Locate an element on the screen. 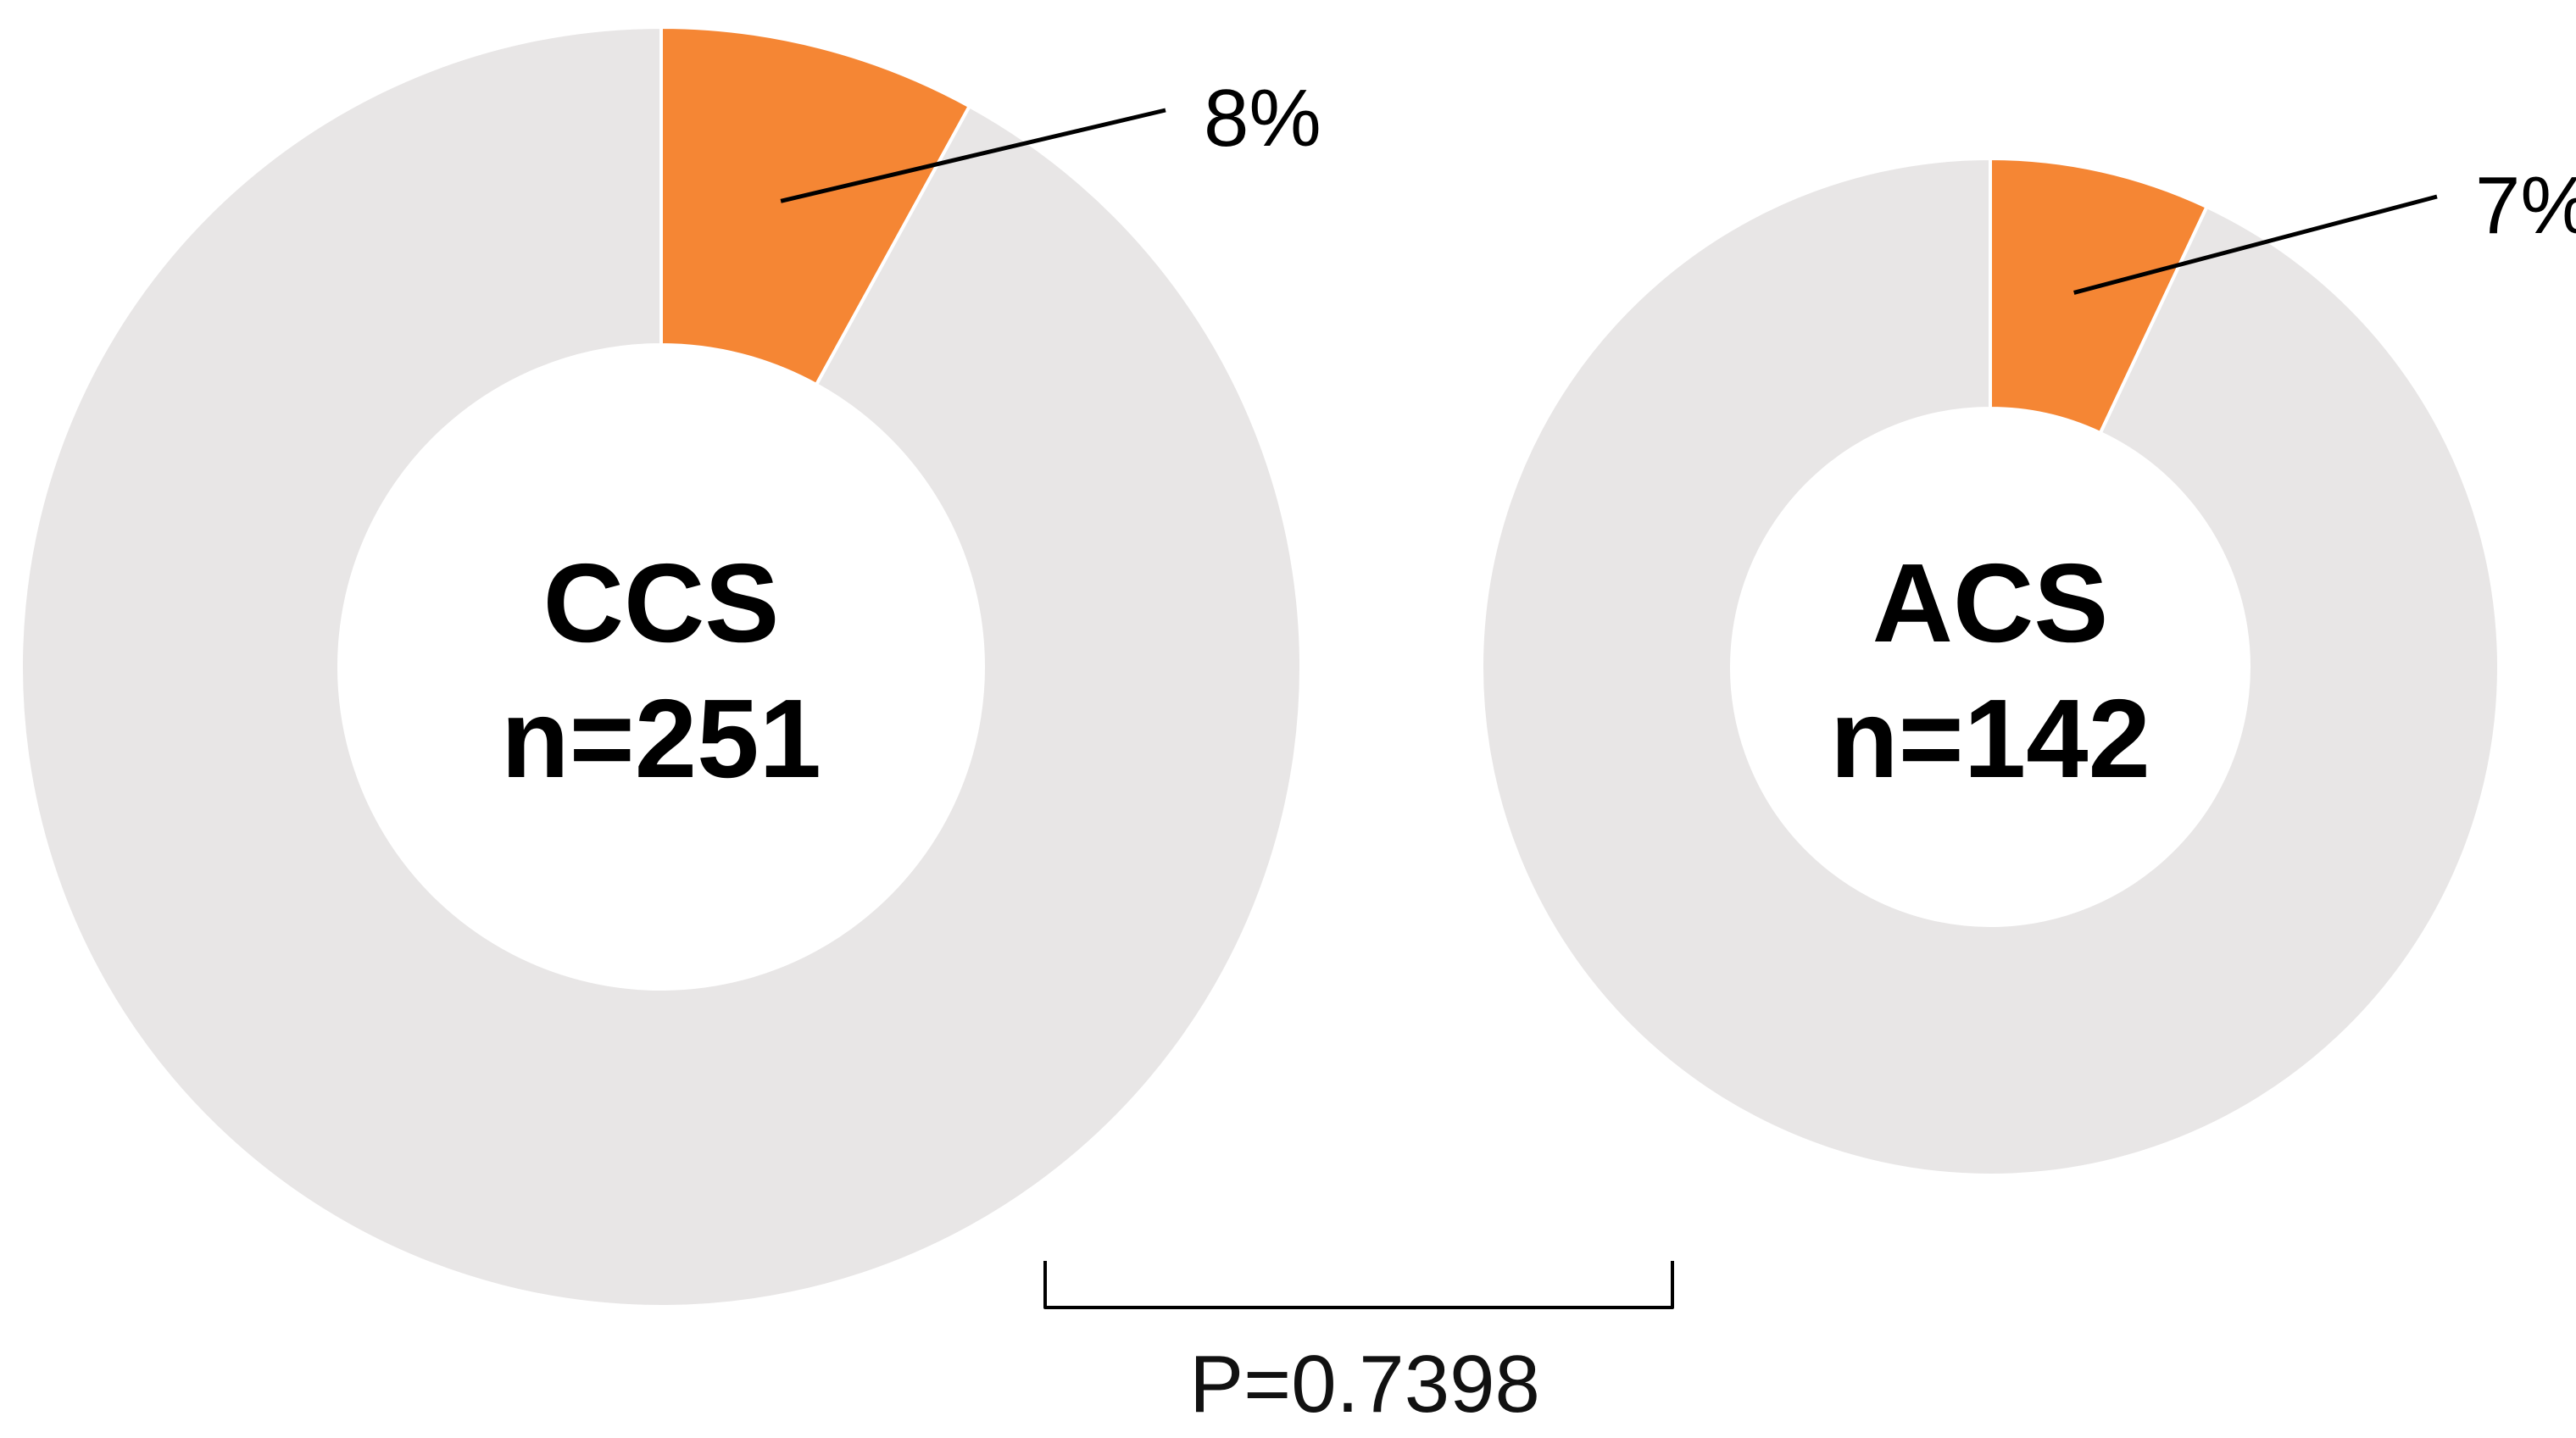 Image resolution: width=2576 pixels, height=1438 pixels. p-value-label: P=0.7398 is located at coordinates (1364, 1384).